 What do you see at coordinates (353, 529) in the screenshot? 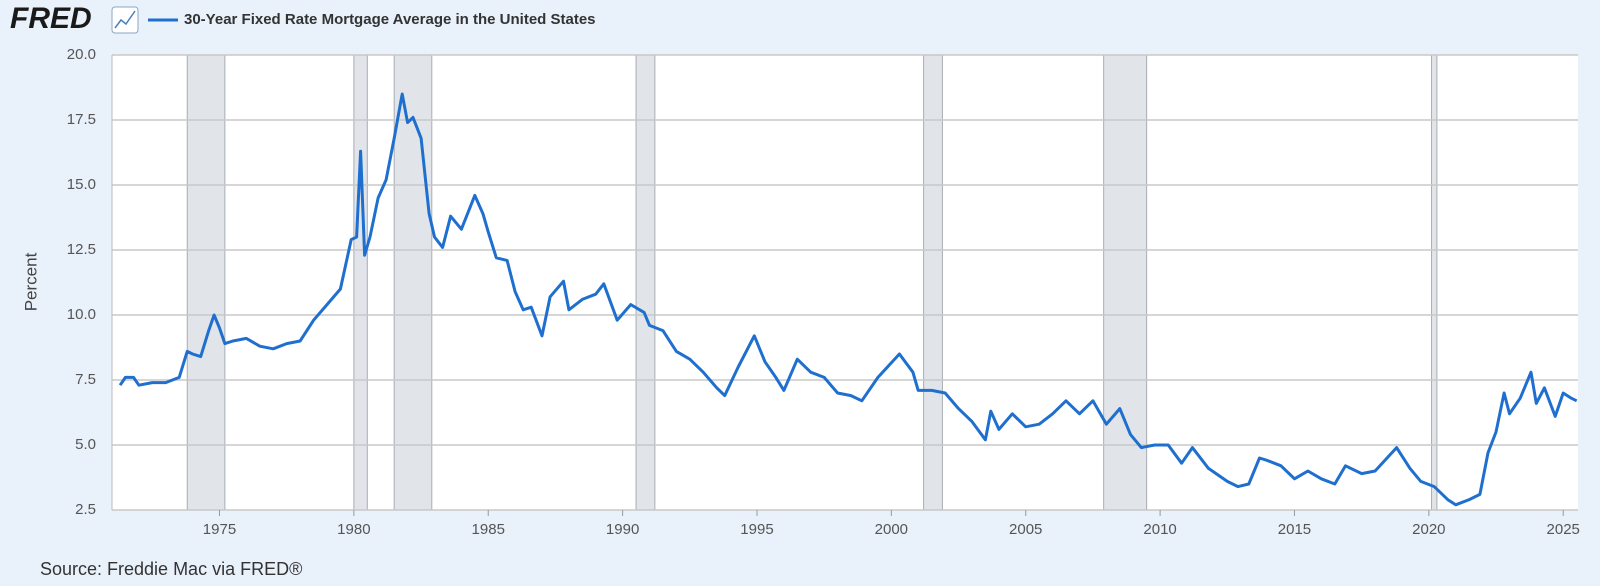
I see `x-tick-label: 1980` at bounding box center [353, 529].